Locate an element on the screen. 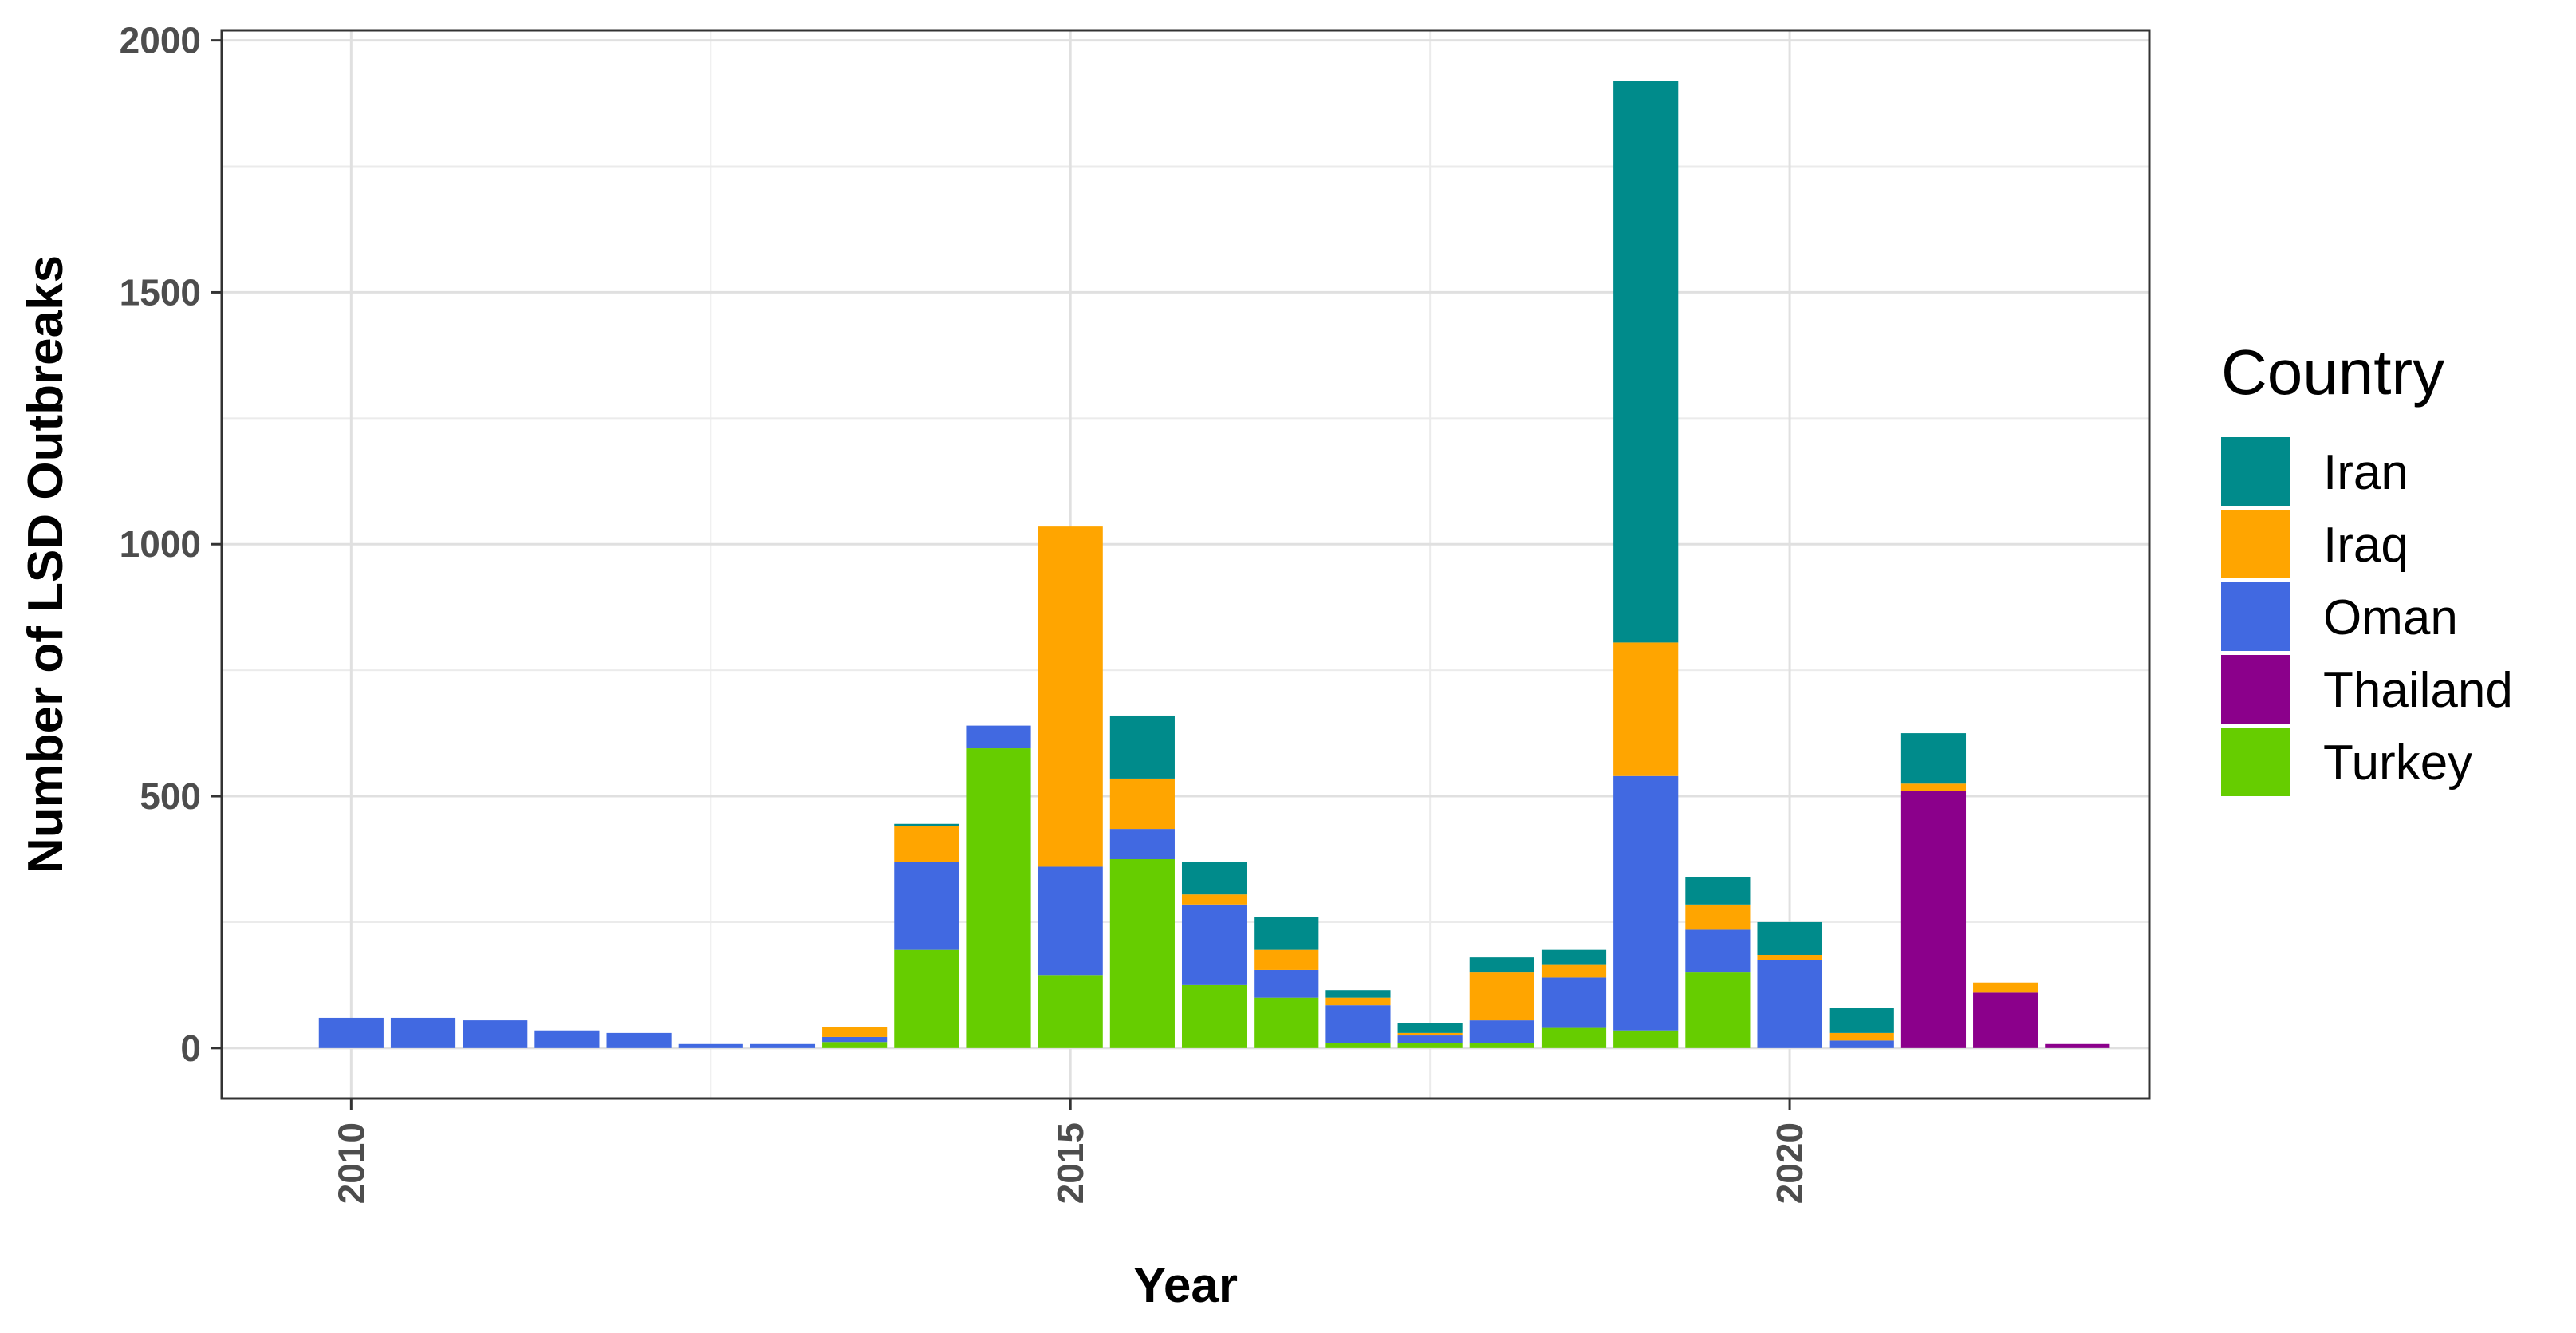 This screenshot has width=2576, height=1333. x-axis-title: Year is located at coordinates (1185, 1286).